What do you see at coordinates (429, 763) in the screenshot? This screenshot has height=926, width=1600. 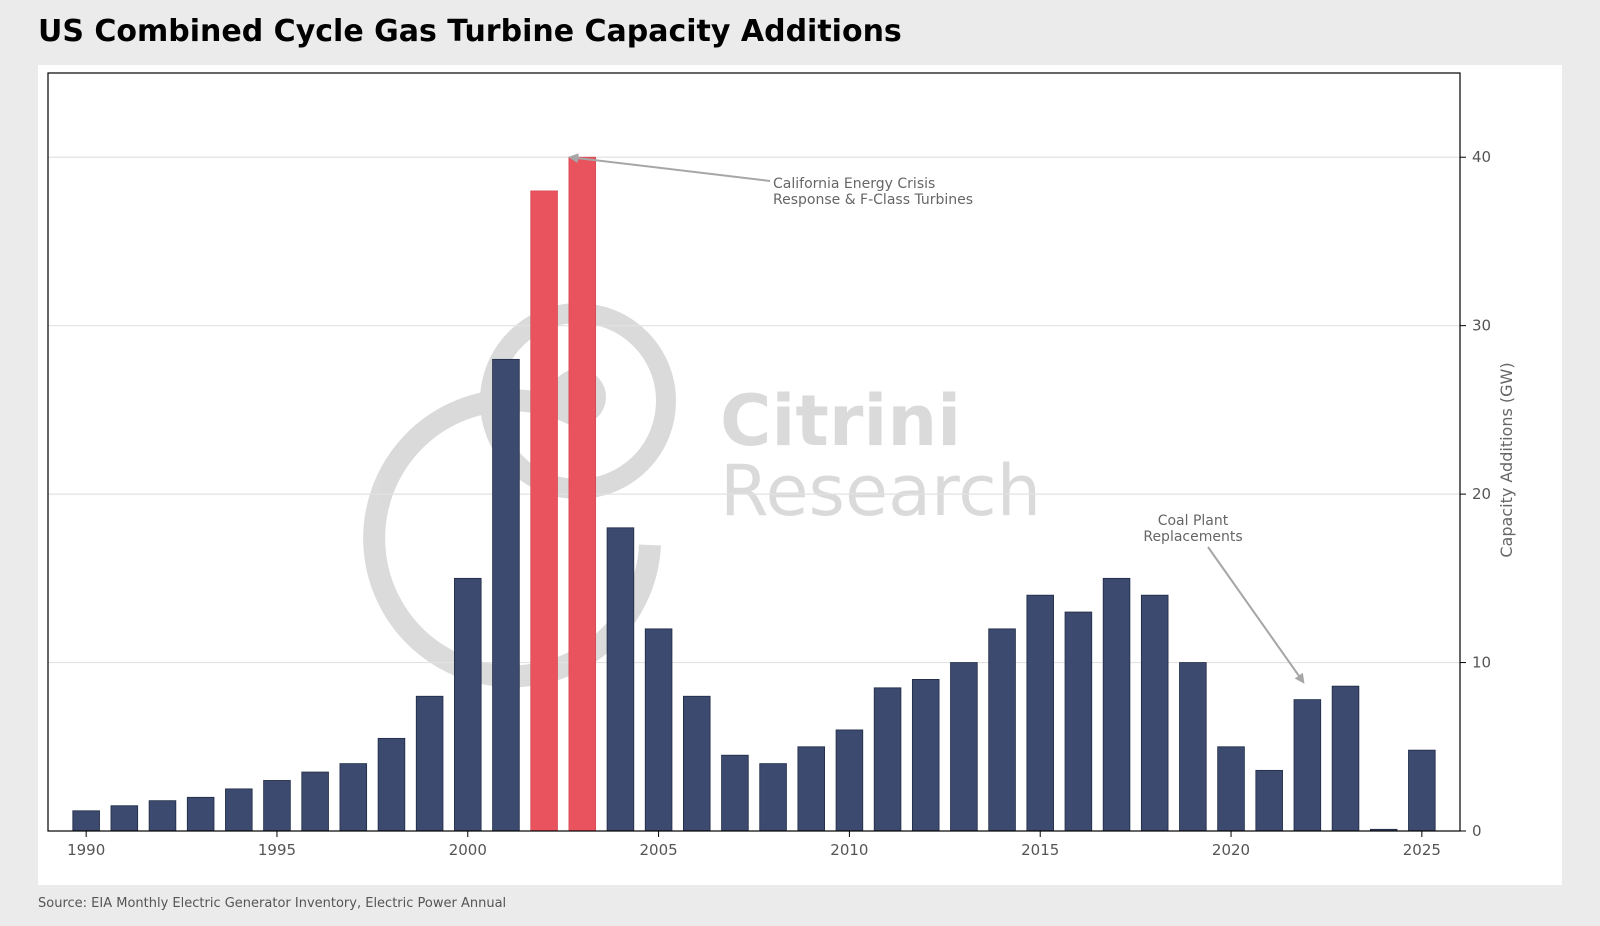 I see `bar-1999` at bounding box center [429, 763].